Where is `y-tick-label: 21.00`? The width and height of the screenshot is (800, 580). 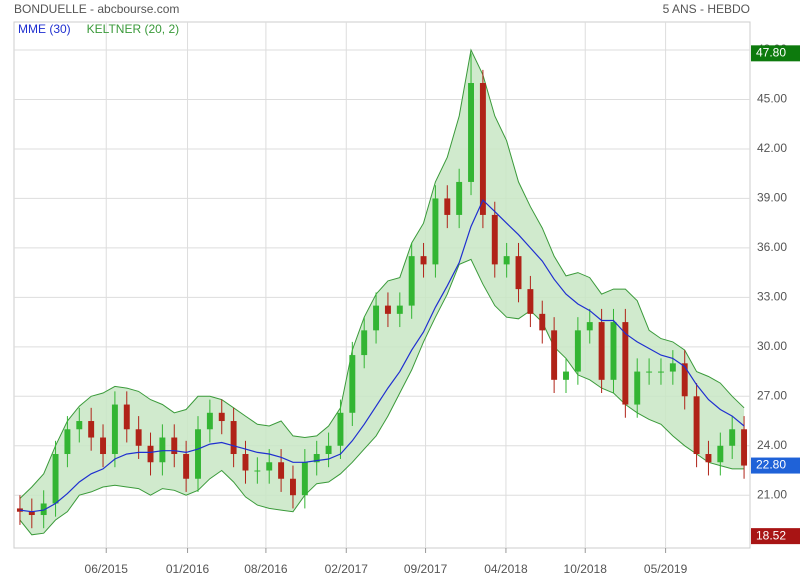 y-tick-label: 21.00 is located at coordinates (772, 494).